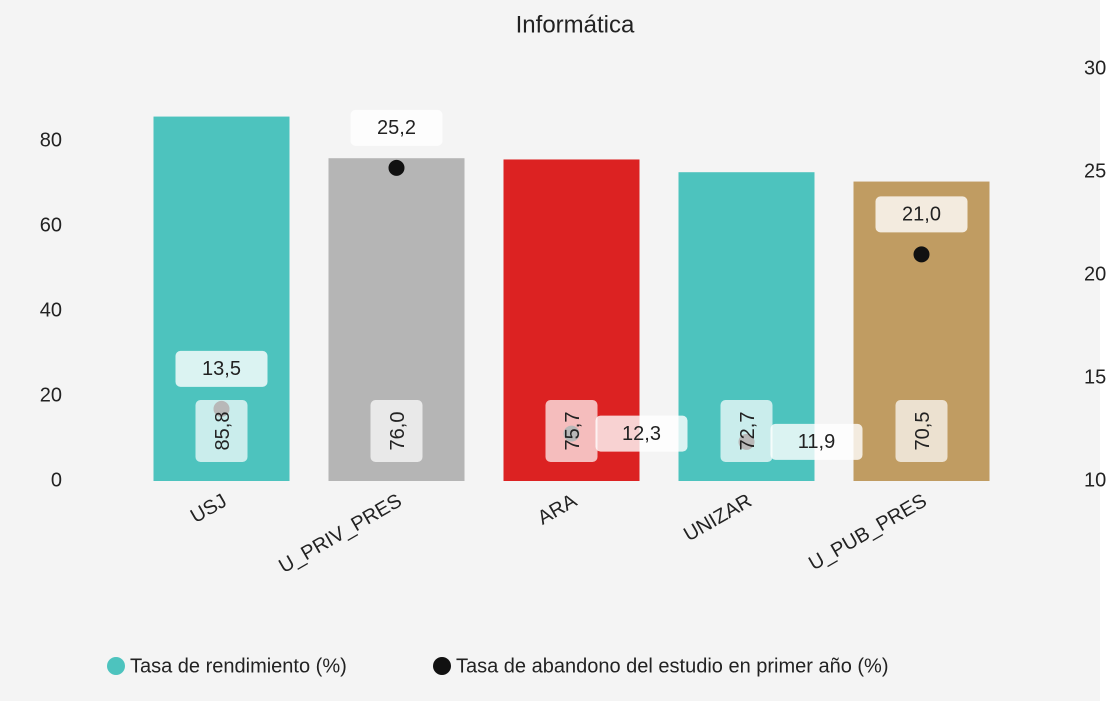 Image resolution: width=1114 pixels, height=701 pixels. I want to click on y2-tick-label: 25, so click(1095, 171).